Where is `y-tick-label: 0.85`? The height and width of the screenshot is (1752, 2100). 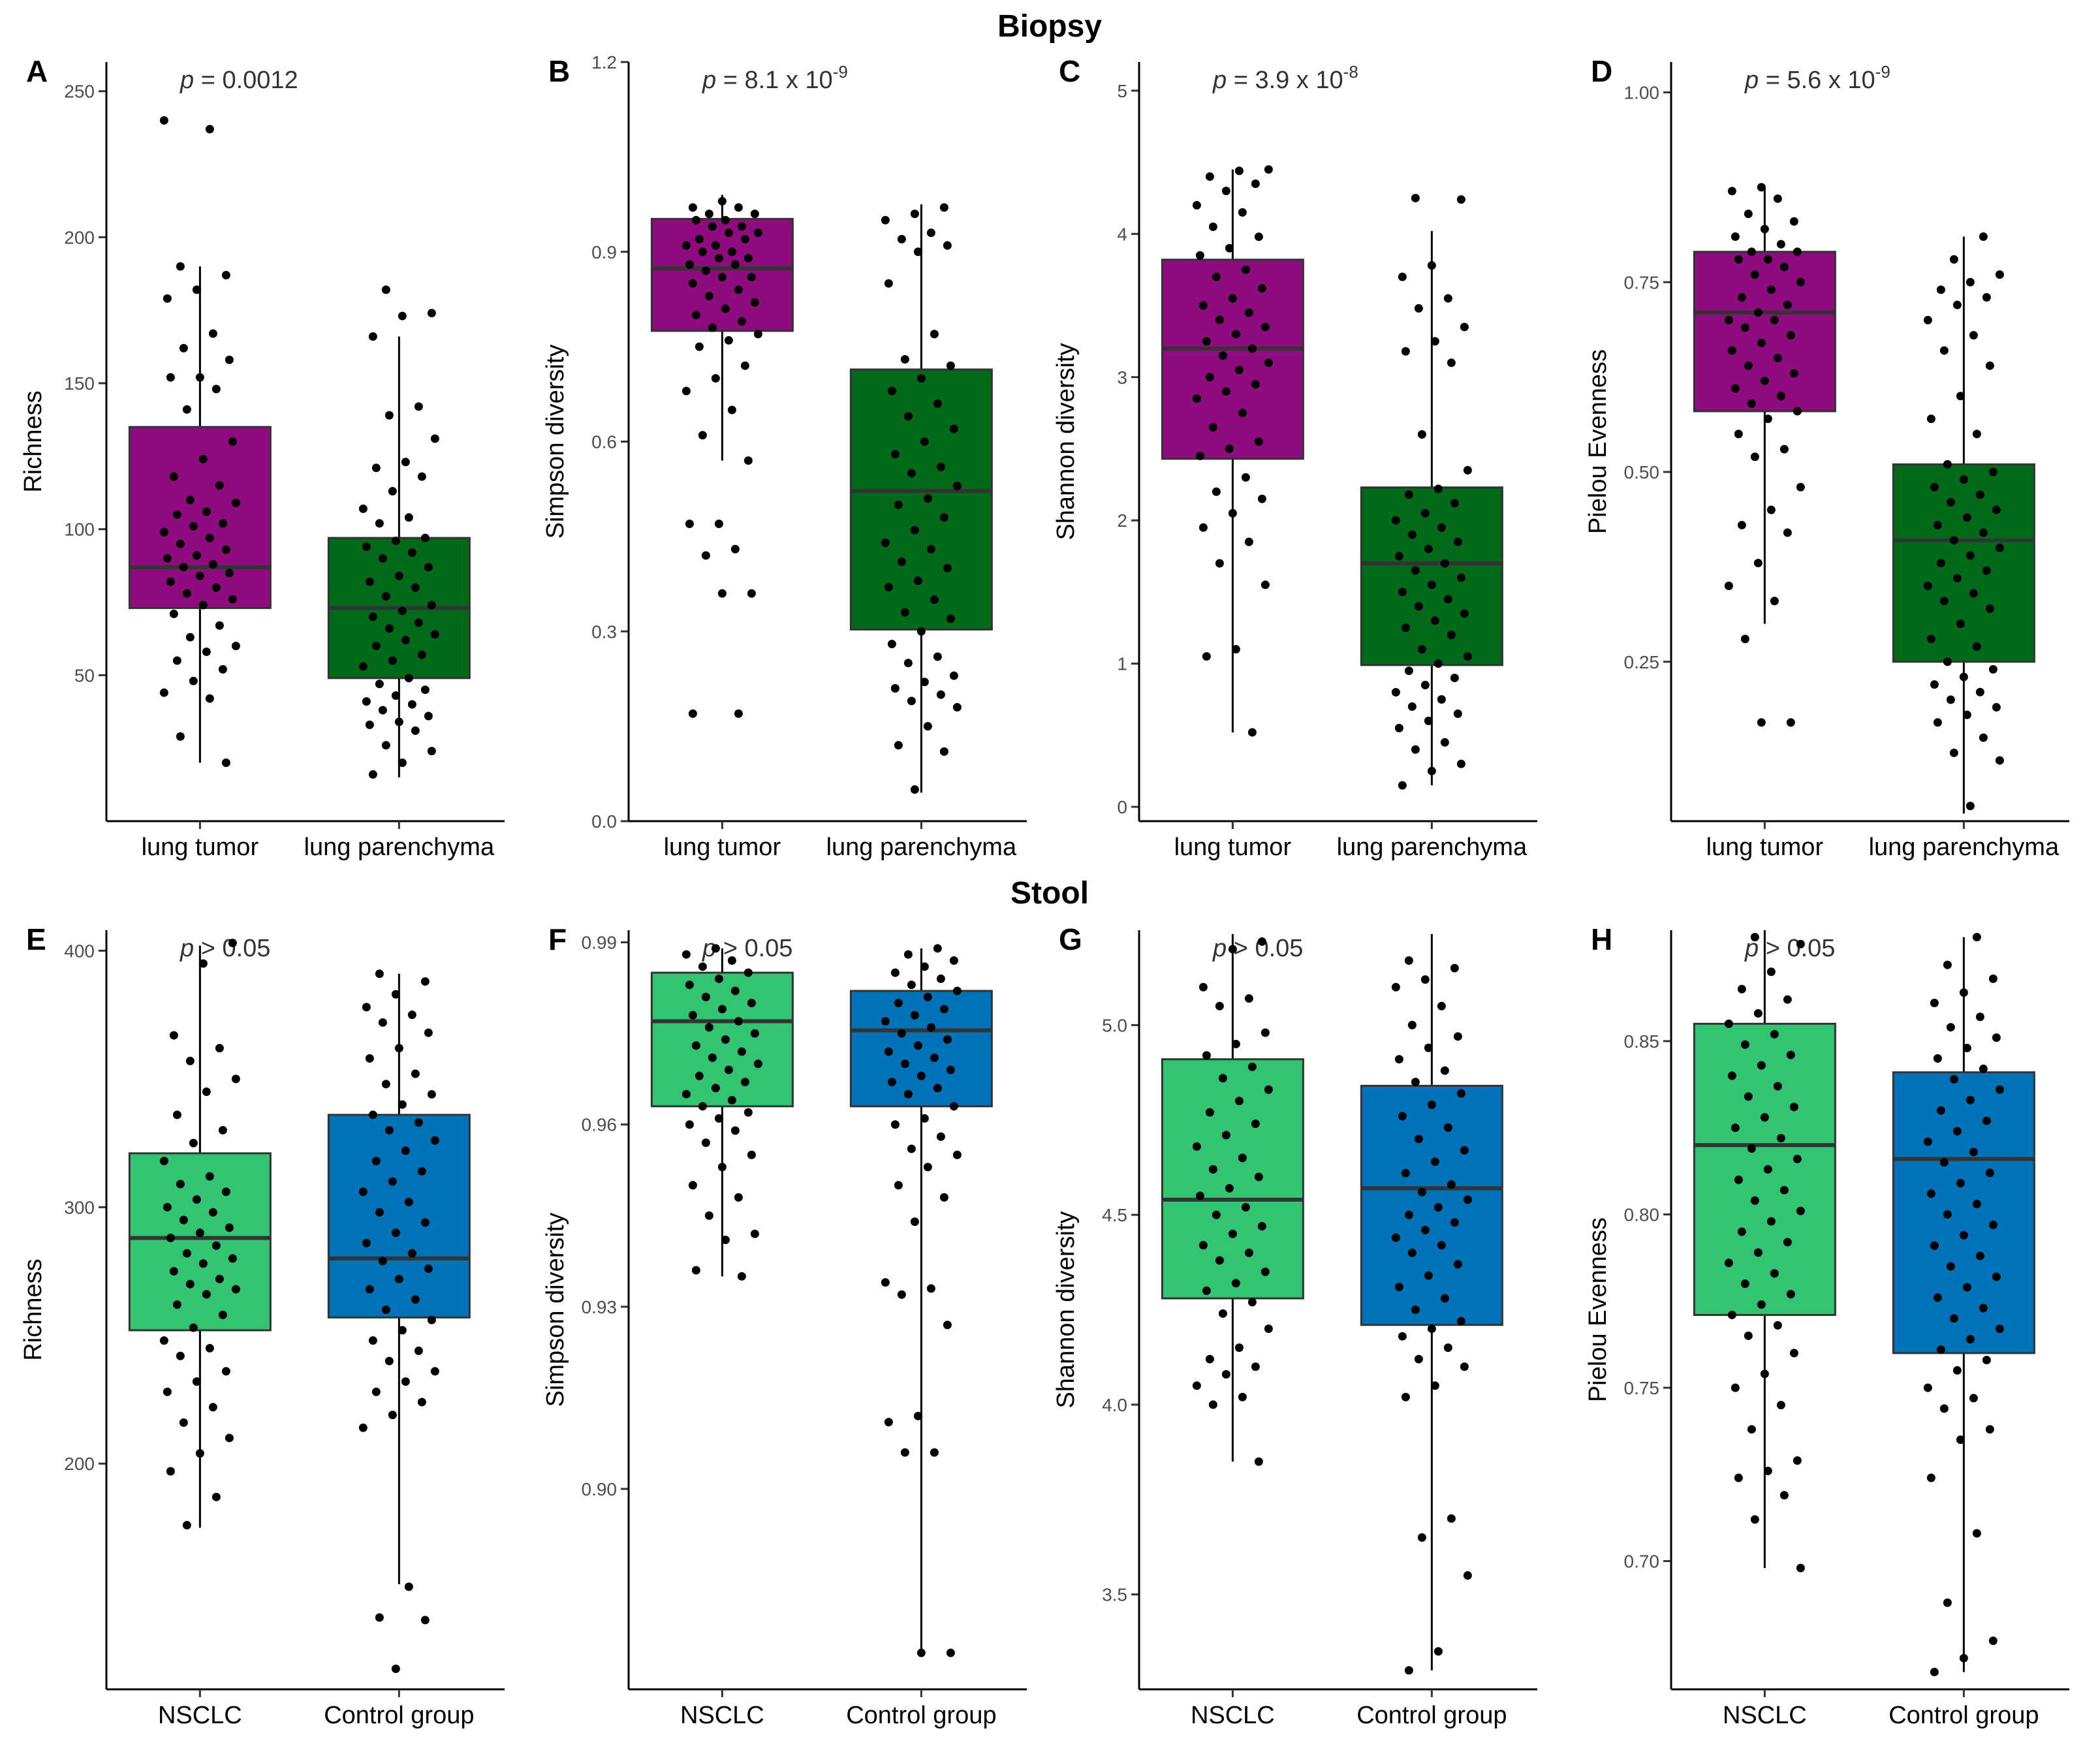
y-tick-label: 0.85 is located at coordinates (1642, 1041).